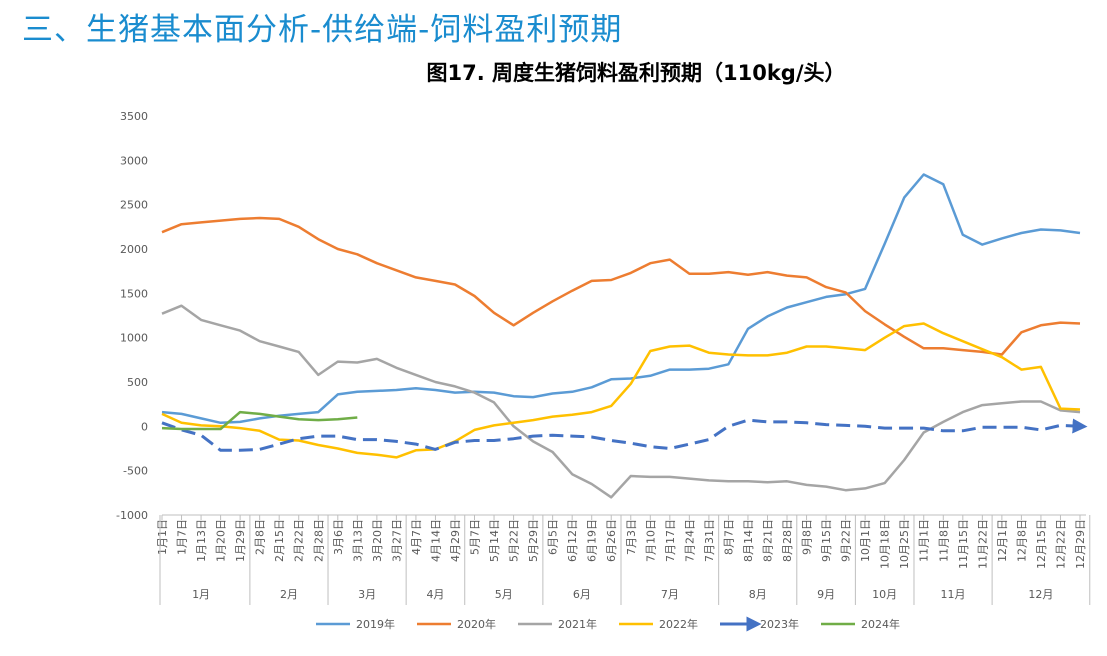 Image resolution: width=1107 pixels, height=656 pixels. What do you see at coordinates (137, 382) in the screenshot?
I see `y-tick-label: 500` at bounding box center [137, 382].